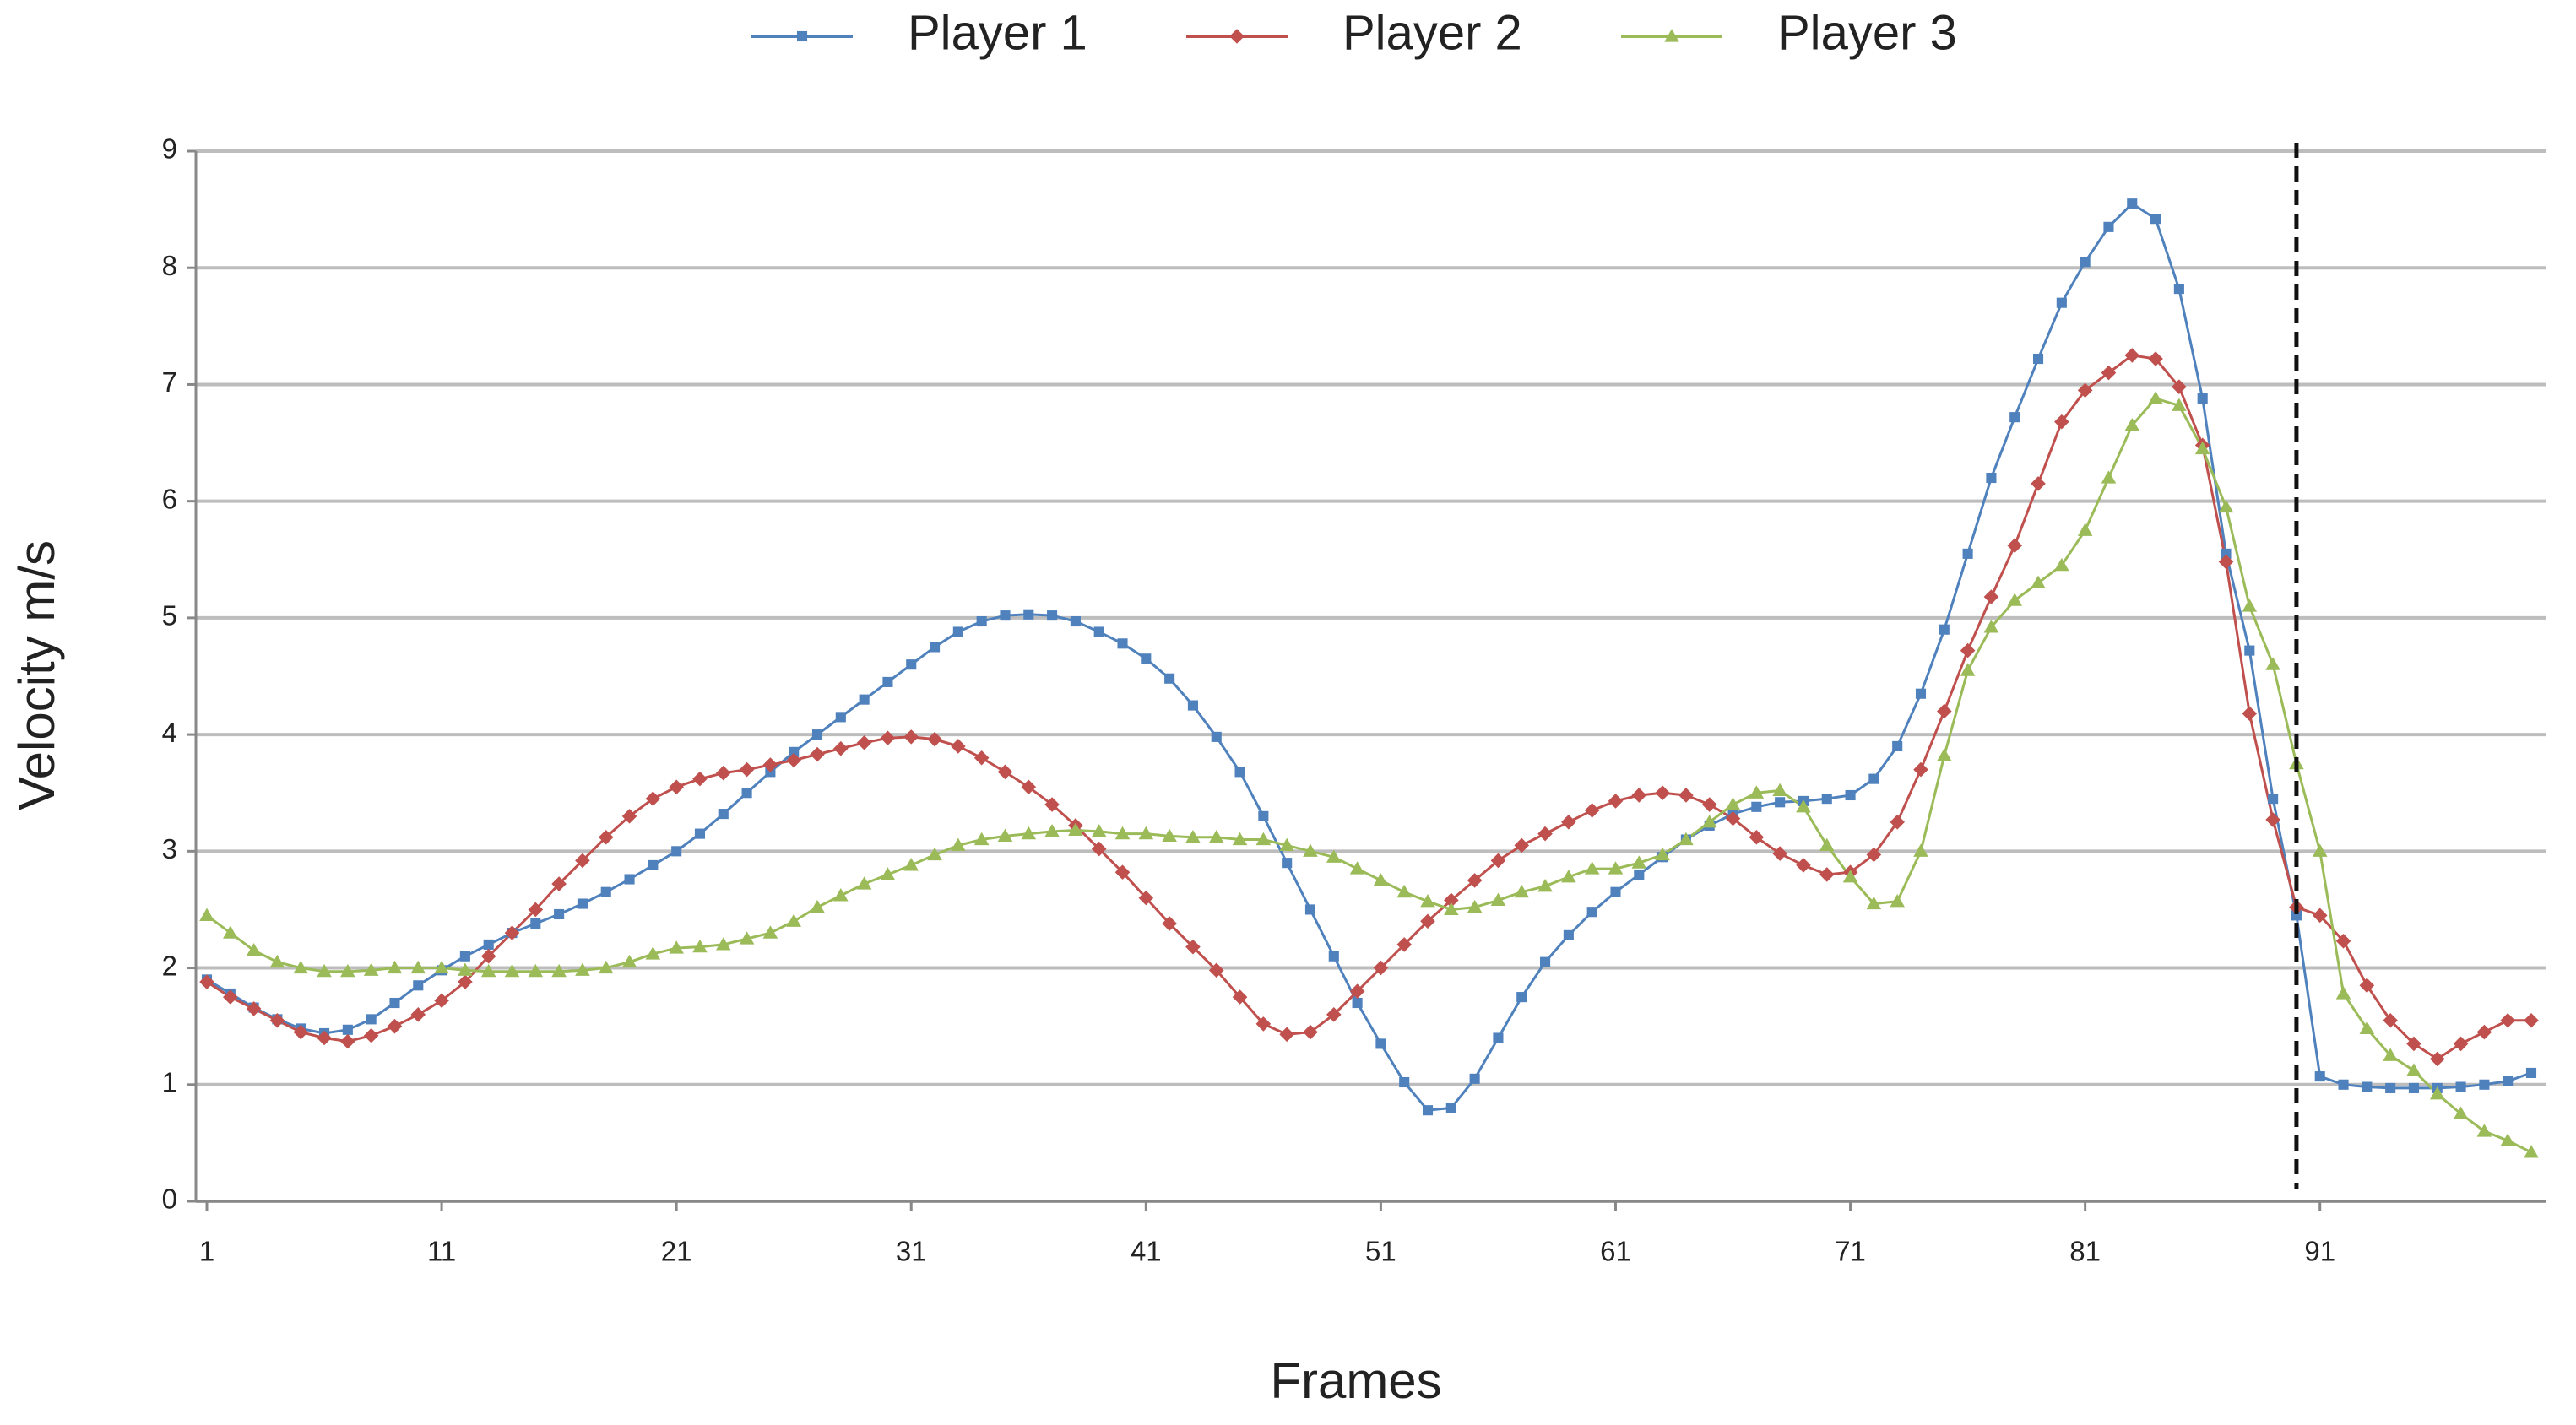 The width and height of the screenshot is (2576, 1425). What do you see at coordinates (1380, 1251) in the screenshot?
I see `x-tick-label: 51` at bounding box center [1380, 1251].